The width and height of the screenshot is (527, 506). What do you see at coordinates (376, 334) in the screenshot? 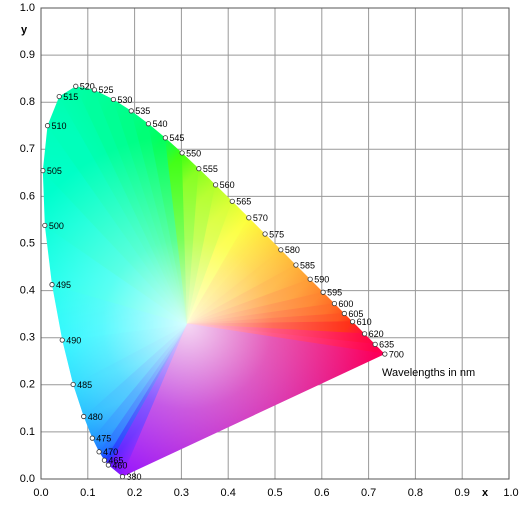
I see `point-label: 620` at bounding box center [376, 334].